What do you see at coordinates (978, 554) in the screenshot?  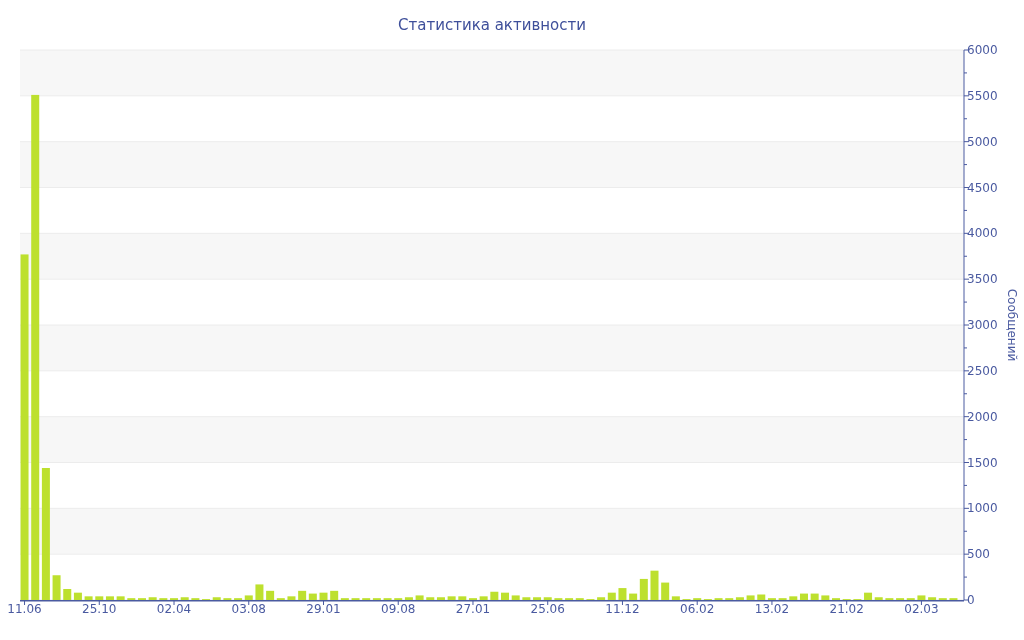 I see `y-tick-label: 500` at bounding box center [978, 554].